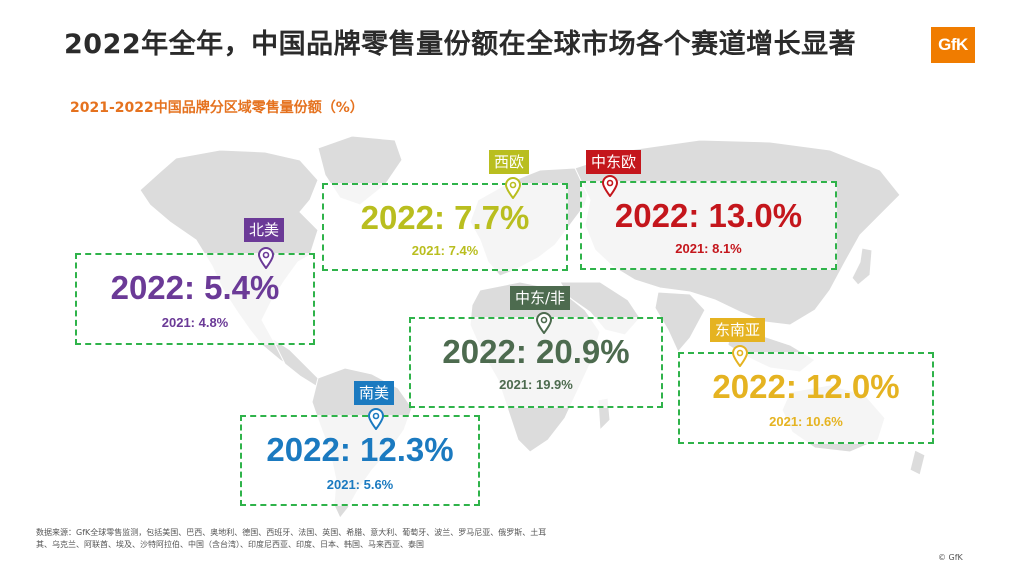 The width and height of the screenshot is (1024, 576). I want to click on middle-east-africa-2022-value: 2022: 20.9%, so click(536, 351).